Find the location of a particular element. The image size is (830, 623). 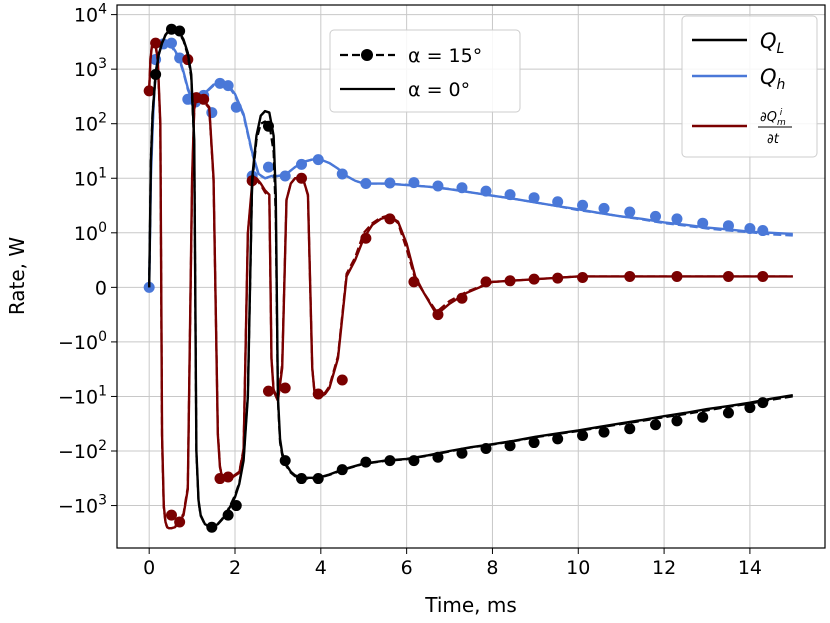

y-tick-label: 10³ is located at coordinates (90, 68).